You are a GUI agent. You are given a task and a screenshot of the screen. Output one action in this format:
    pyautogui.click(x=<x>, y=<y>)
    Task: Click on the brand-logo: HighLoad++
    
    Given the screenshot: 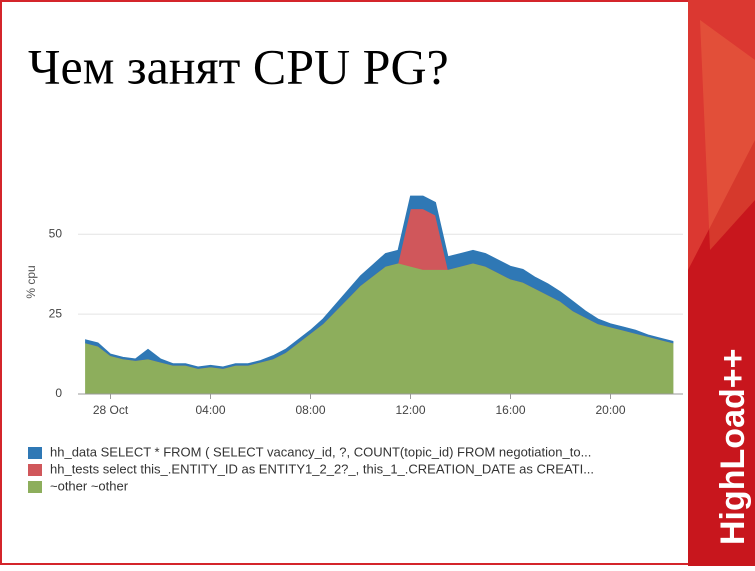 What is the action you would take?
    pyautogui.click(x=733, y=447)
    